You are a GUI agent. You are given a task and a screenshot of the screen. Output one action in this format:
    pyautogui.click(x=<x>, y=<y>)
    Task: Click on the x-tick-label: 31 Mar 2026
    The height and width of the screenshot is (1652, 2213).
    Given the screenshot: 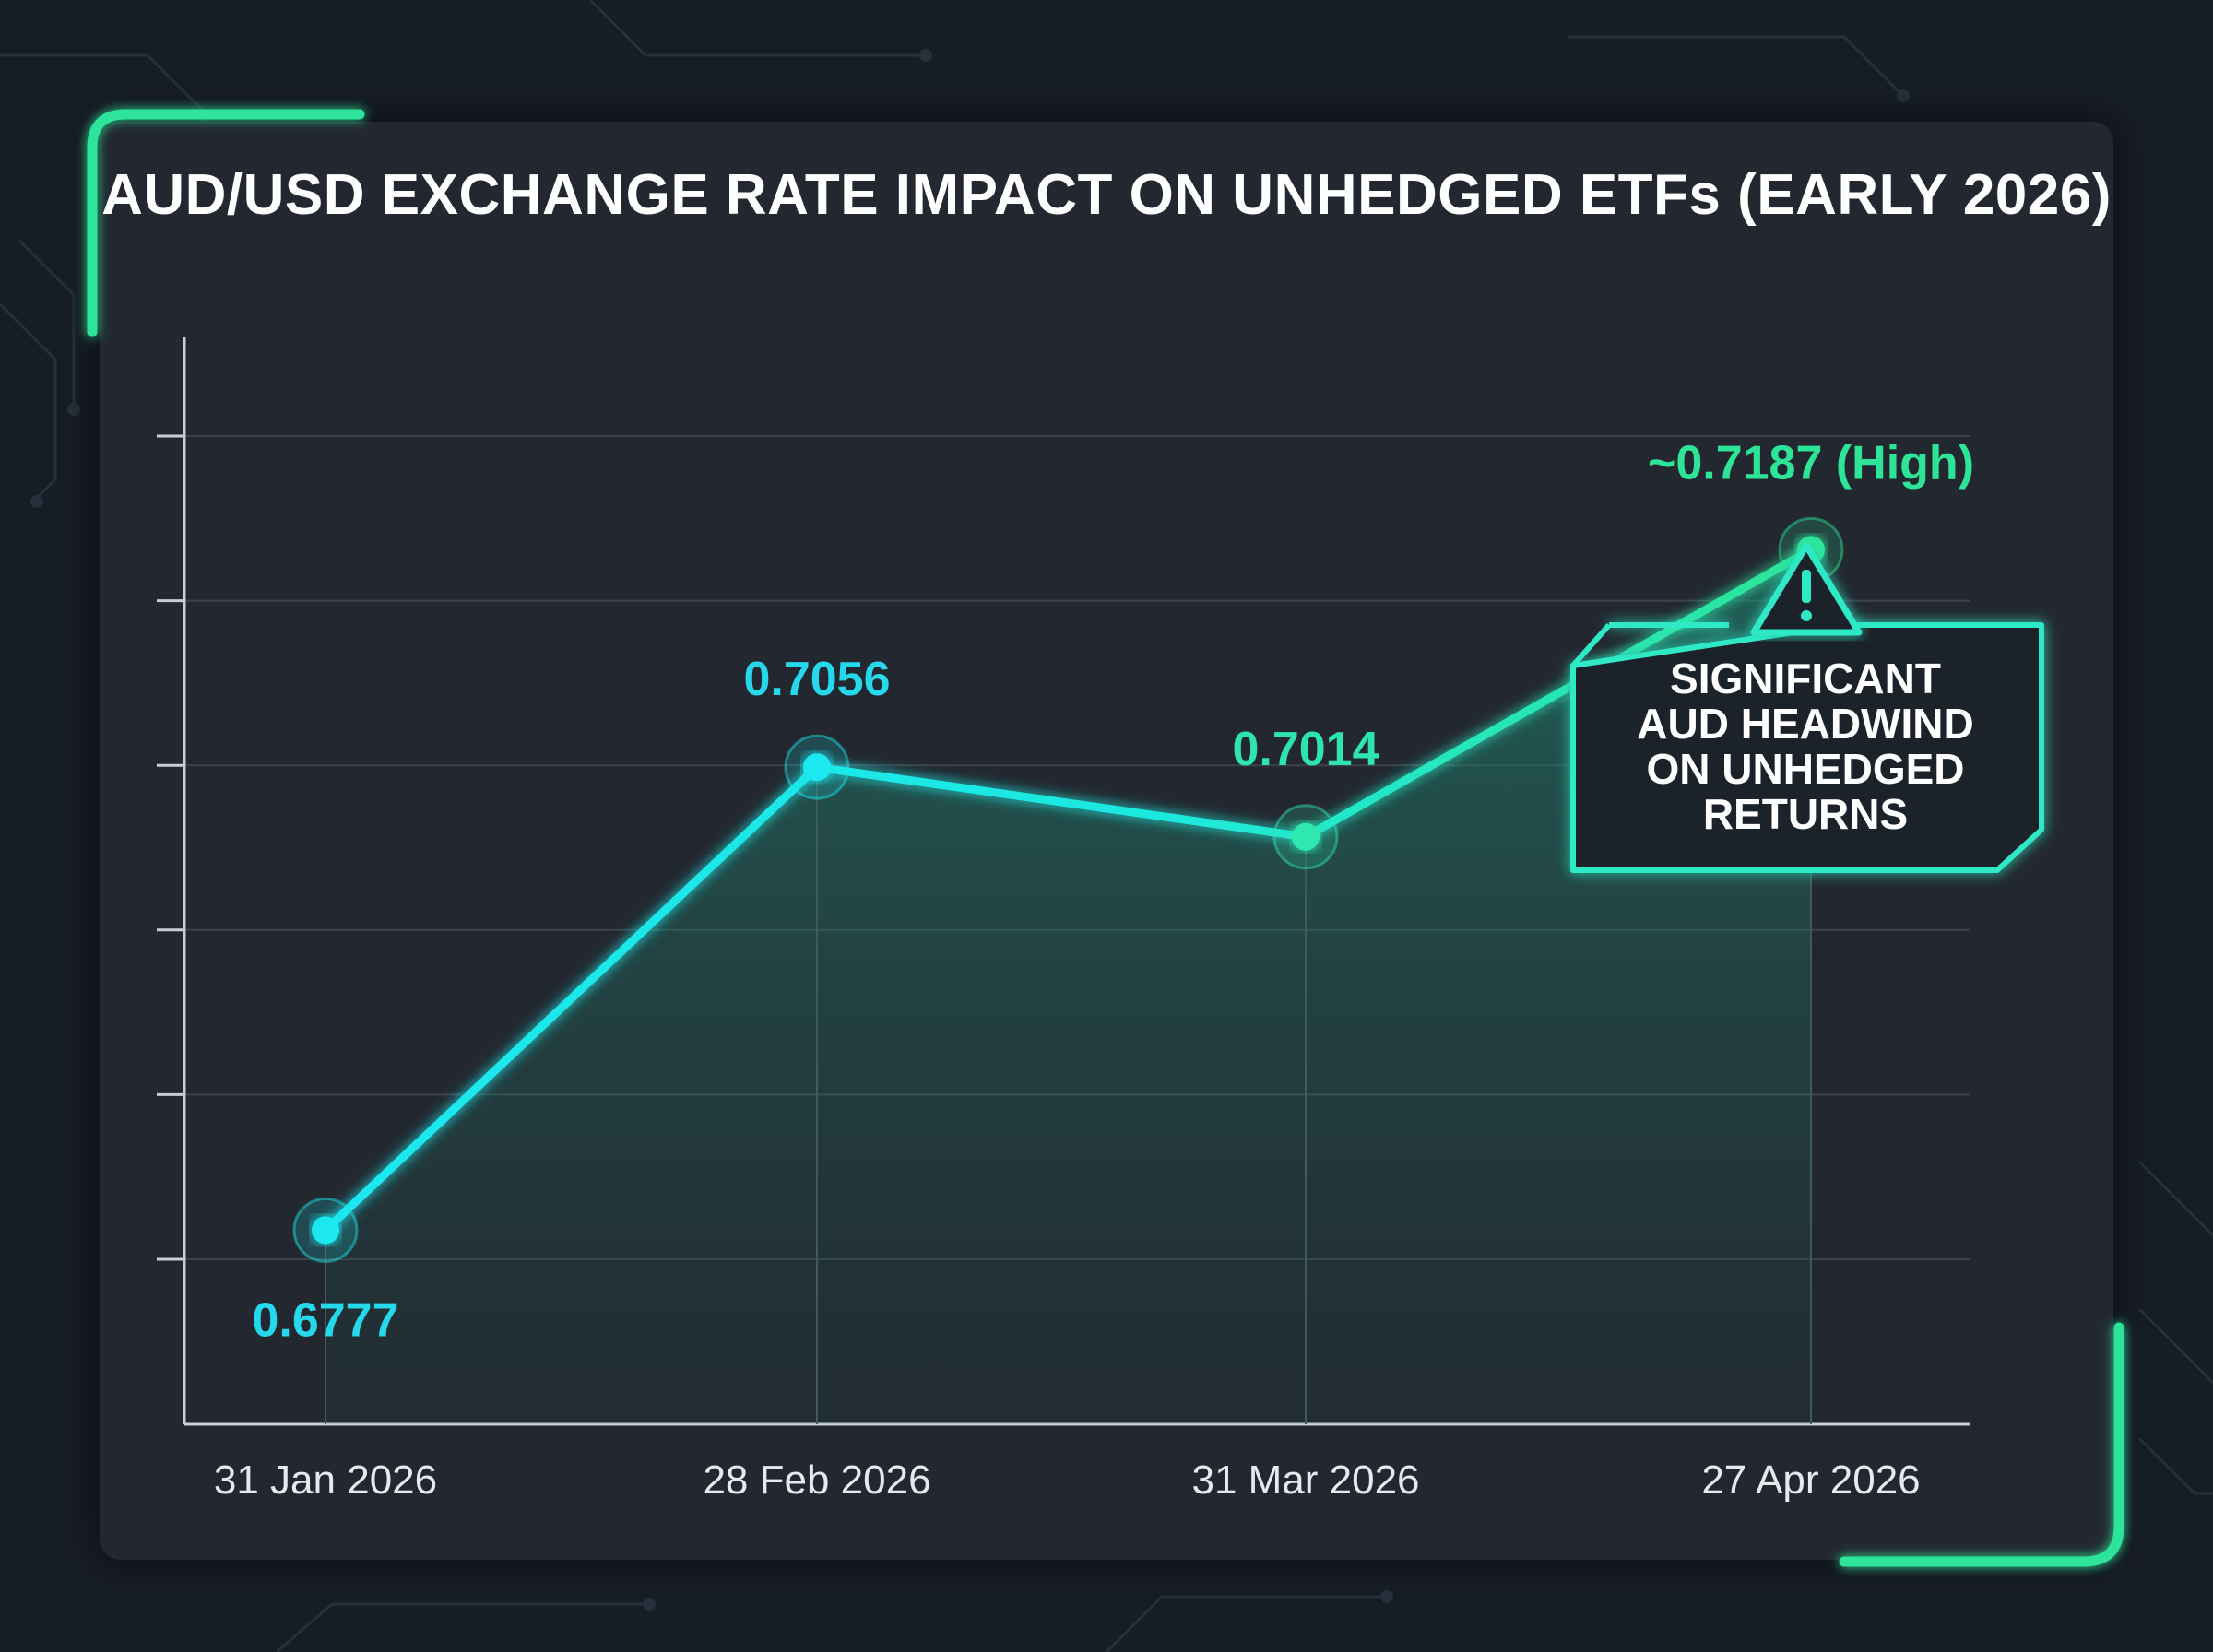 What is the action you would take?
    pyautogui.click(x=1305, y=1480)
    